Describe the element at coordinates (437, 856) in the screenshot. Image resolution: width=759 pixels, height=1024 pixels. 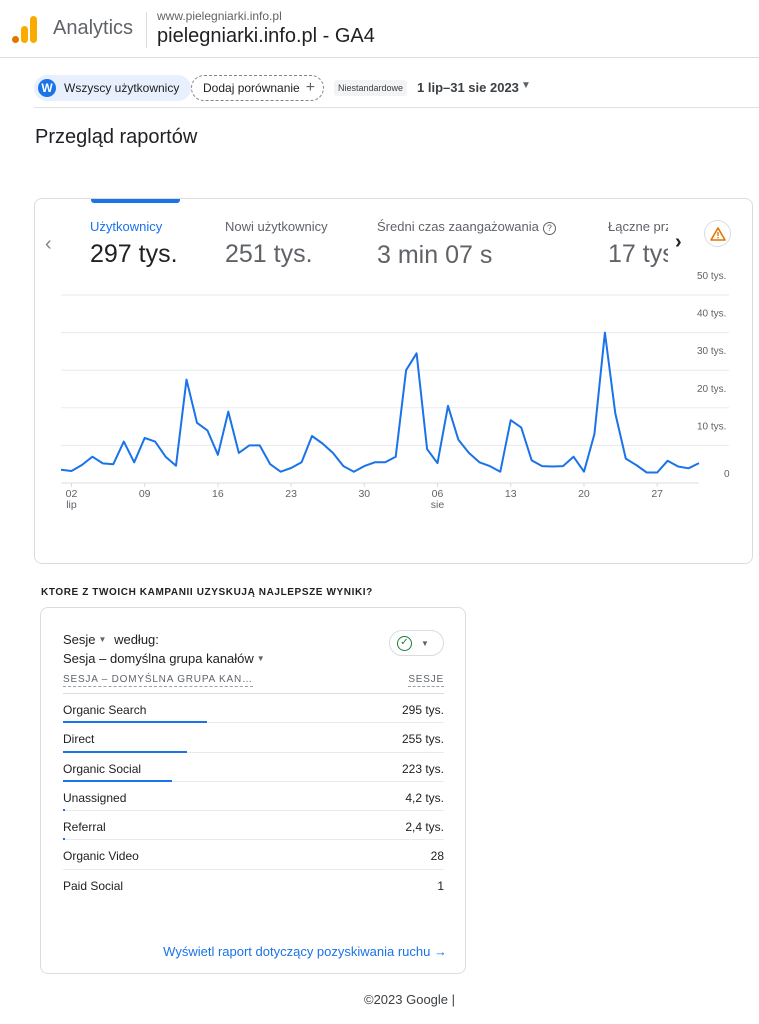
I see `sessions-value: 28` at that location.